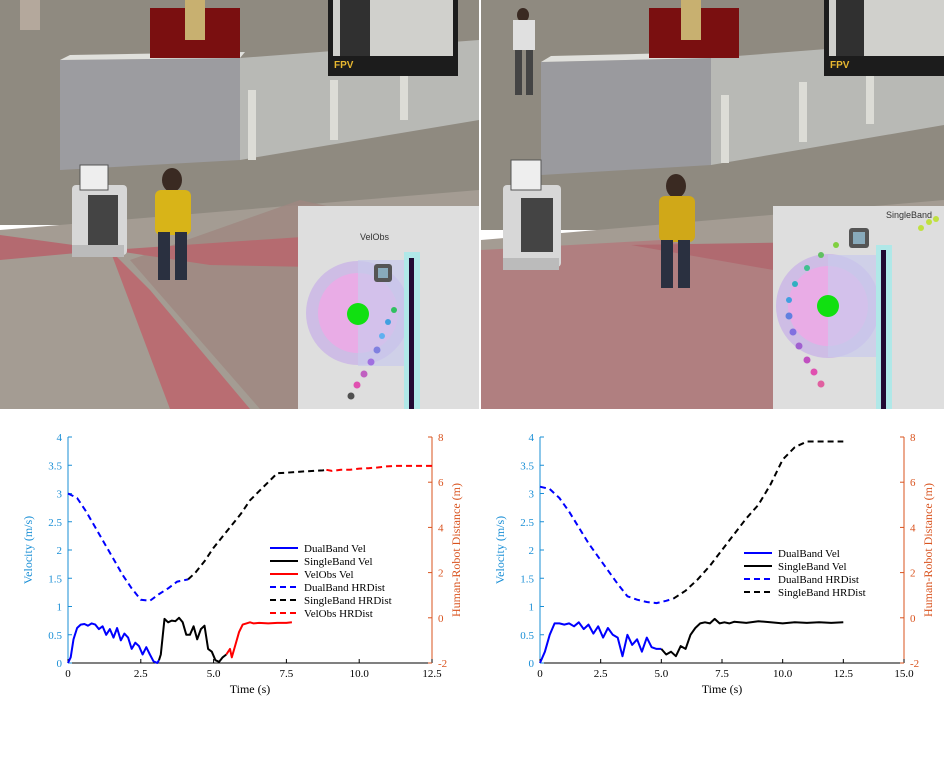  Describe the element at coordinates (329, 575) in the screenshot. I see `legend-label: VelObs Vel` at that location.